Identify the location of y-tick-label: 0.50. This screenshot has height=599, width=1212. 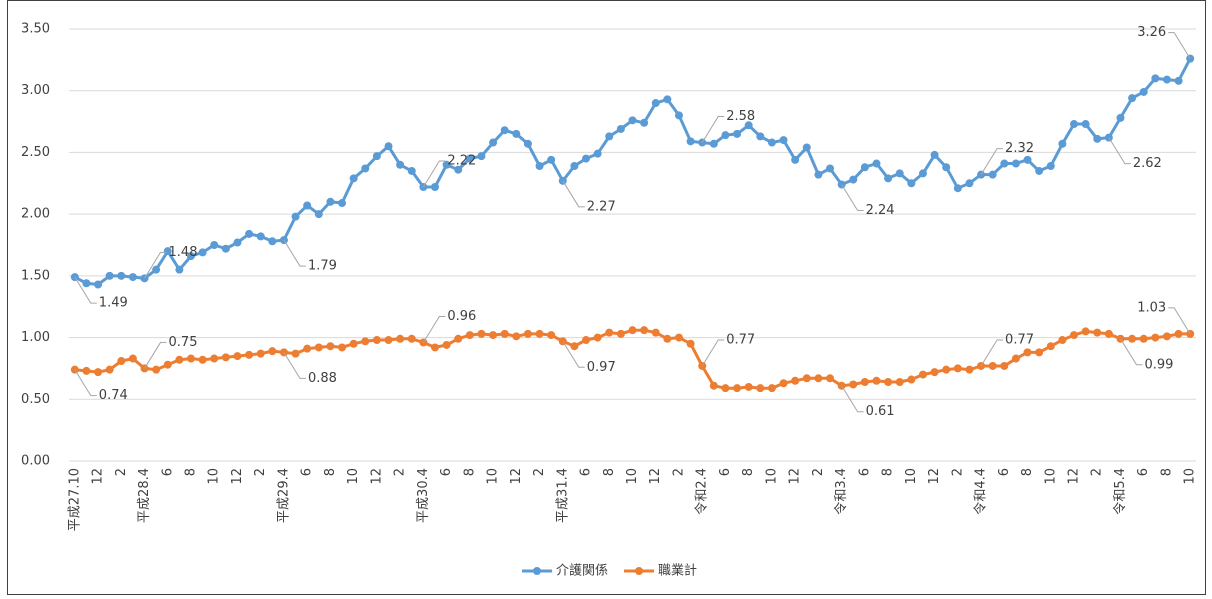
(35, 399).